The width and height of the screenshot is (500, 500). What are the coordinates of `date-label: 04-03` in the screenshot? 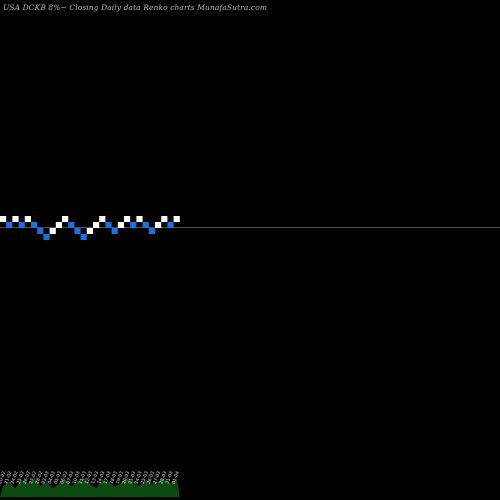 It's located at (52, 477).